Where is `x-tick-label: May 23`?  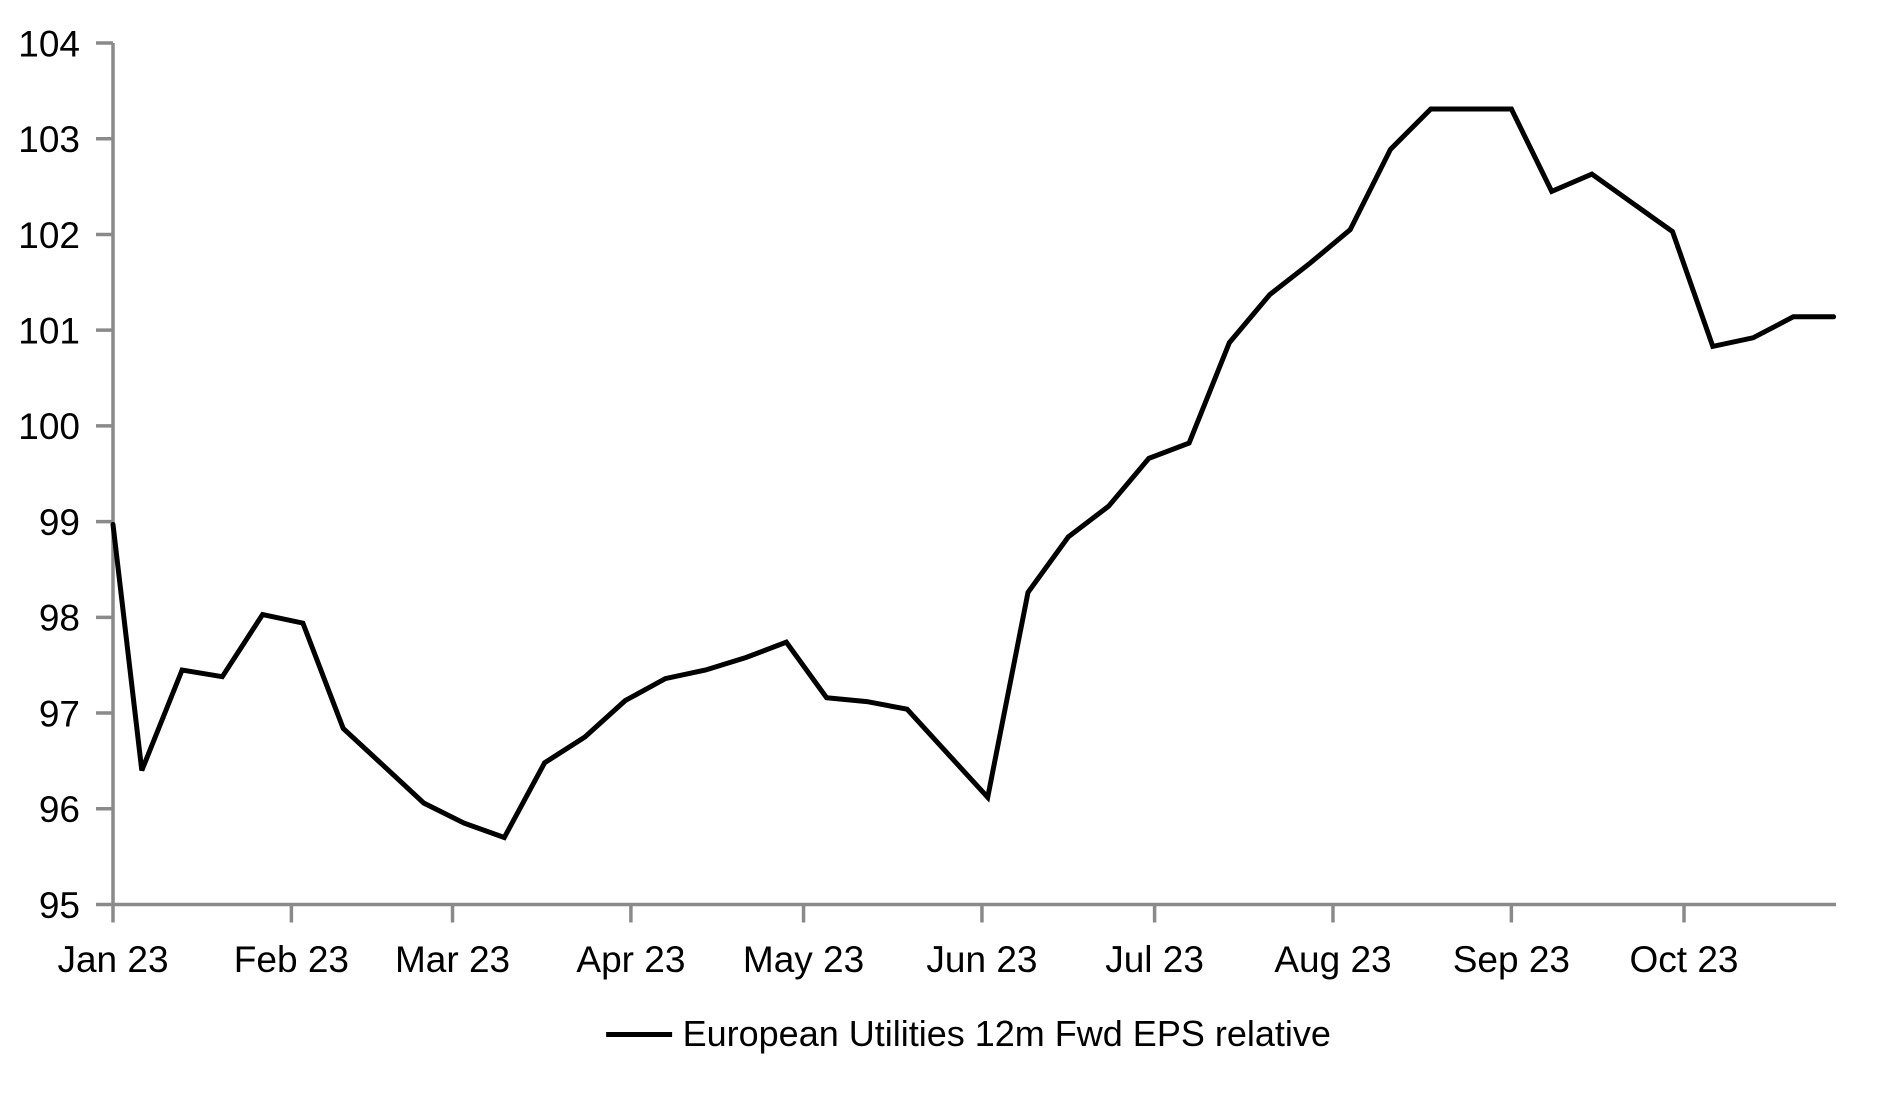 x-tick-label: May 23 is located at coordinates (803, 959).